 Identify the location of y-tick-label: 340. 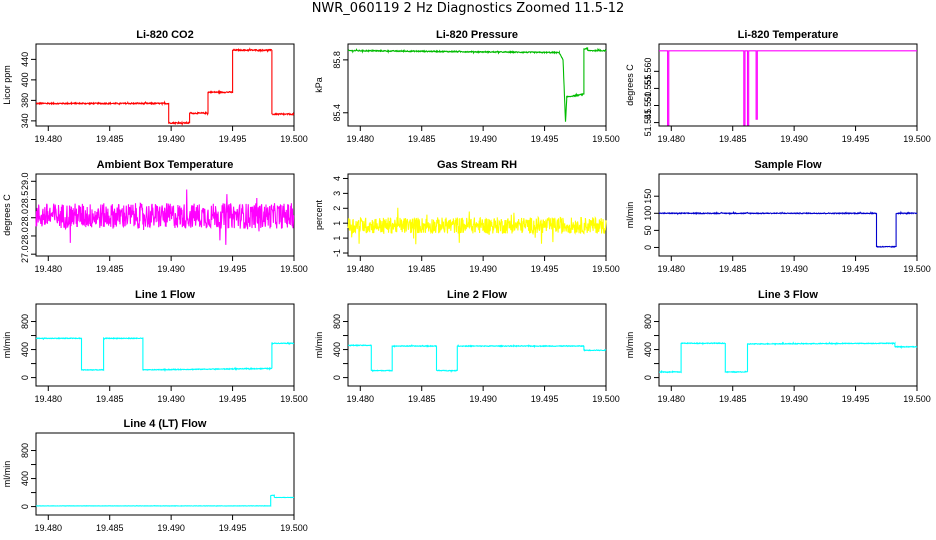
(25, 120).